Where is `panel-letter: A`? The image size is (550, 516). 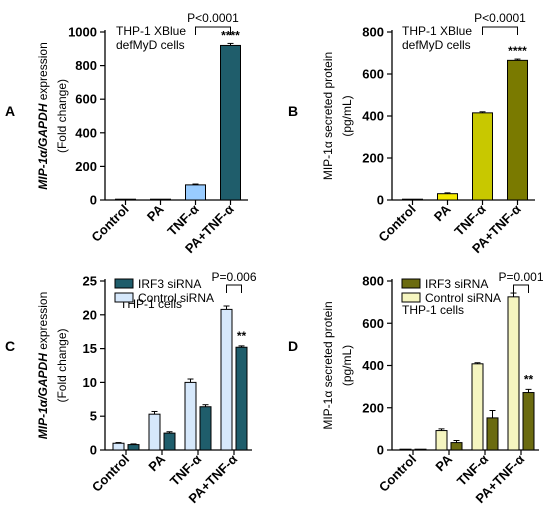
panel-letter: A is located at coordinates (10, 111).